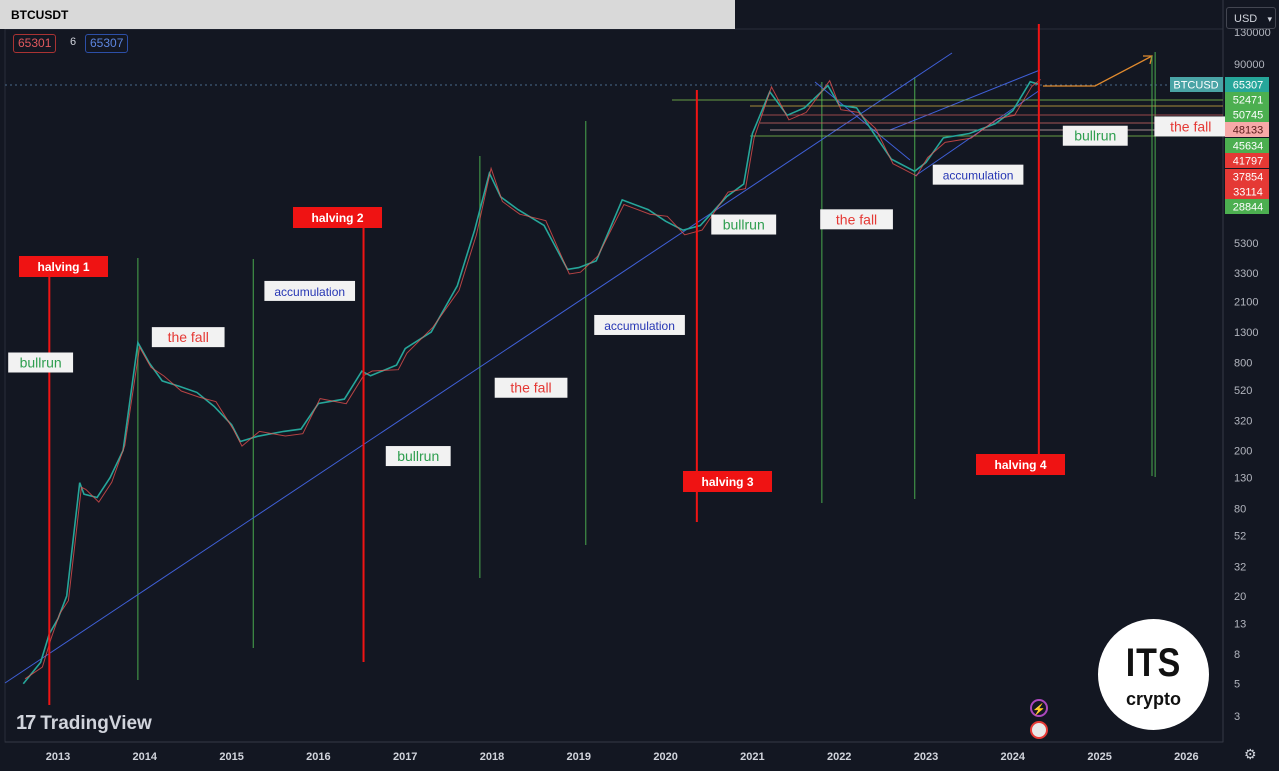 The image size is (1279, 771). I want to click on its-crypto-logo: ITS crypto, so click(1153, 674).